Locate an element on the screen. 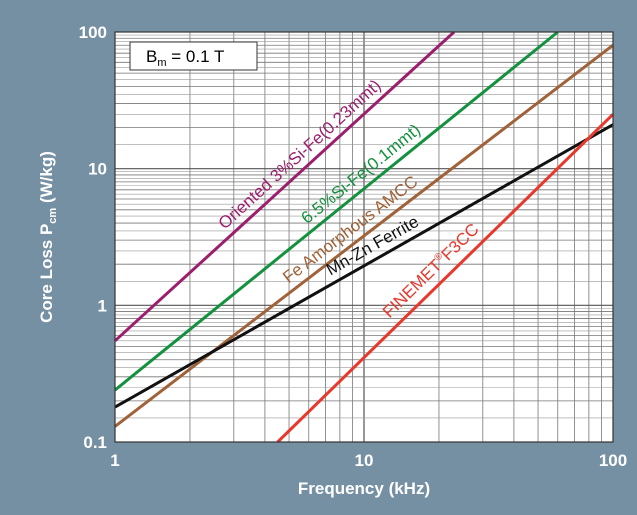  annotation-text: Bm = 0.1 T is located at coordinates (185, 58).